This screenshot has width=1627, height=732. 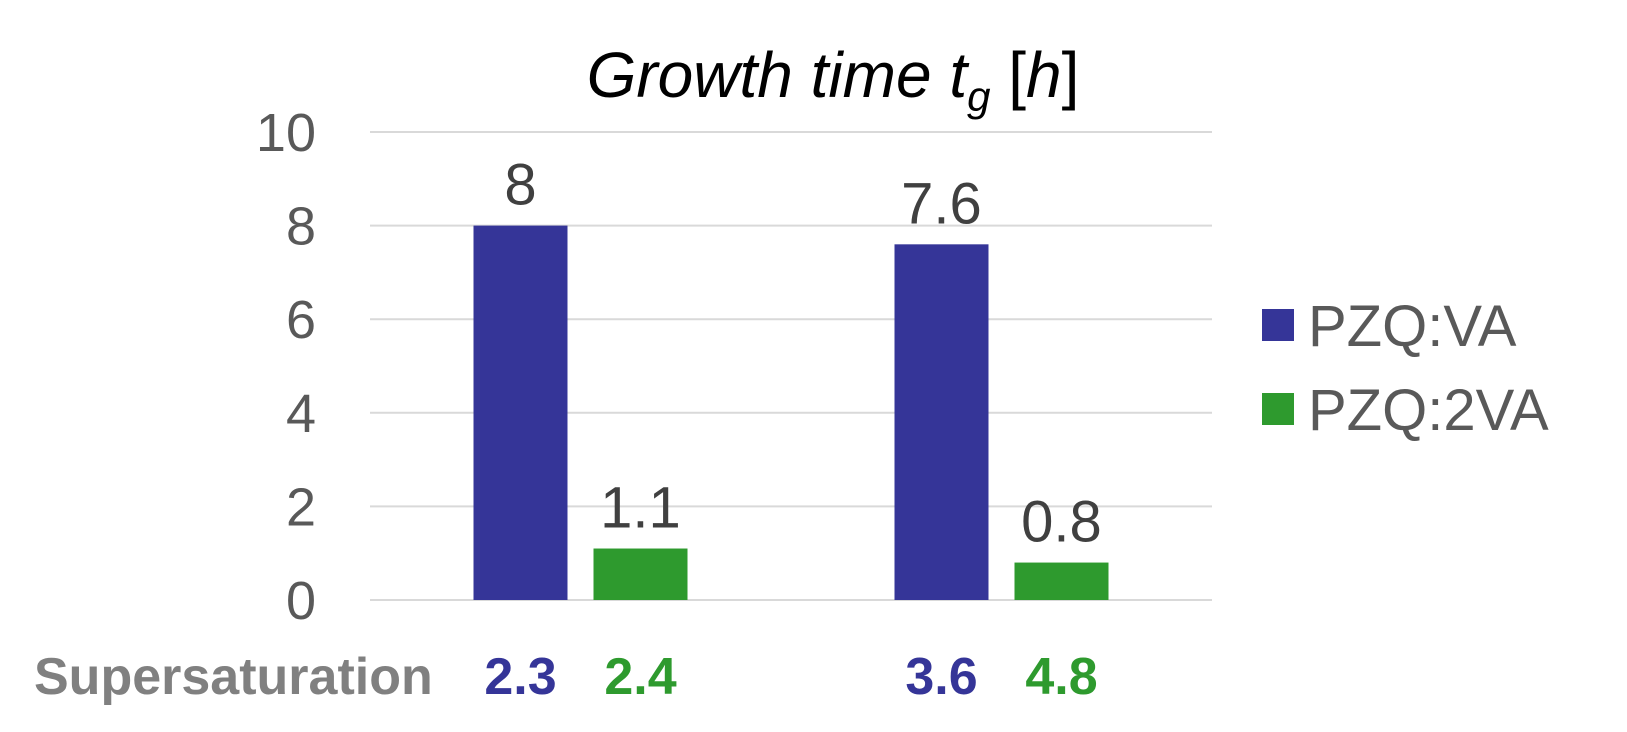 I want to click on legend-label: PZQ:2VA, so click(x=1428, y=410).